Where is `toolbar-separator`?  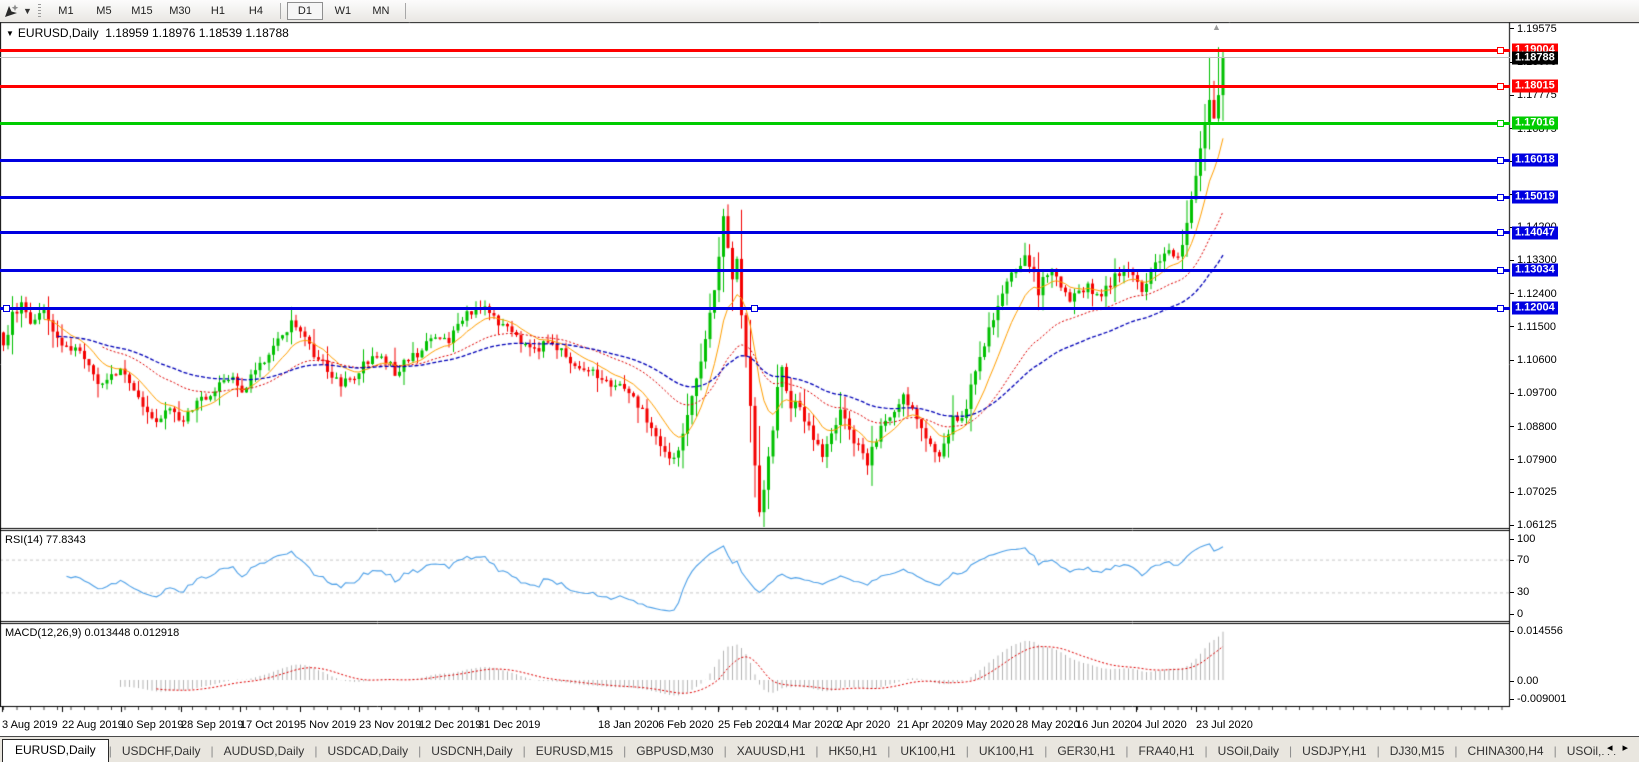 toolbar-separator is located at coordinates (280, 11).